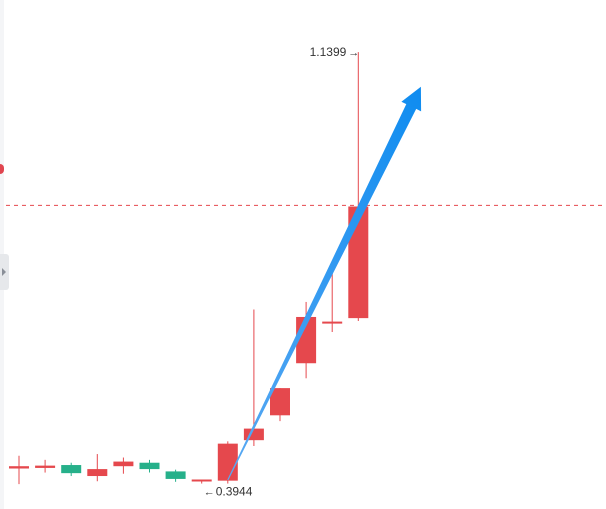  What do you see at coordinates (2, 169) in the screenshot?
I see `price-line-marker` at bounding box center [2, 169].